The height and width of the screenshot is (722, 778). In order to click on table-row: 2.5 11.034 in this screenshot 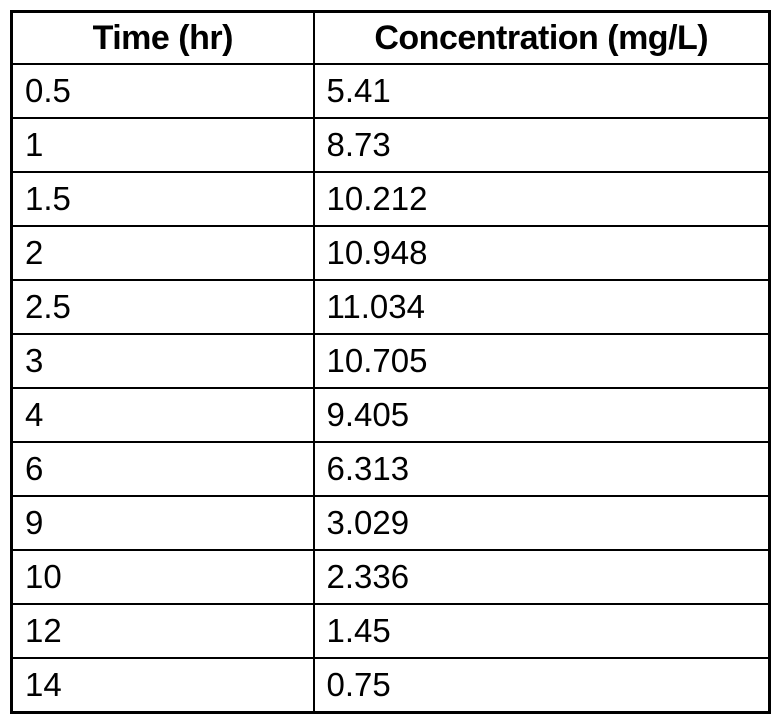, I will do `click(390, 307)`.